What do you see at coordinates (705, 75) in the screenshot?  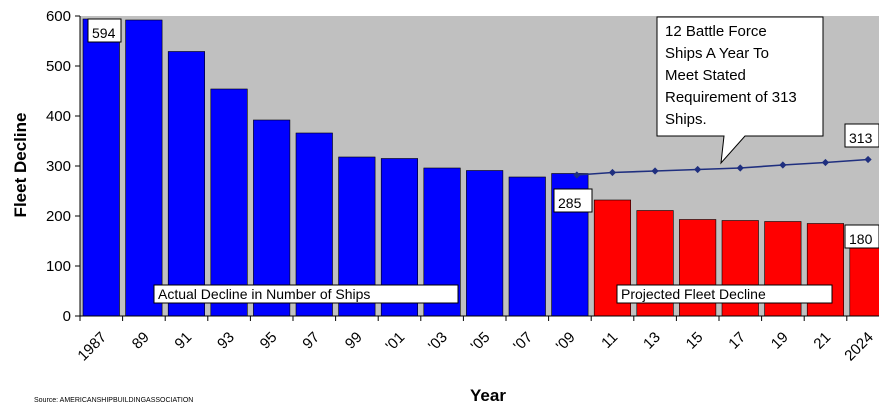 I see `callout-line-2: Meet Stated` at bounding box center [705, 75].